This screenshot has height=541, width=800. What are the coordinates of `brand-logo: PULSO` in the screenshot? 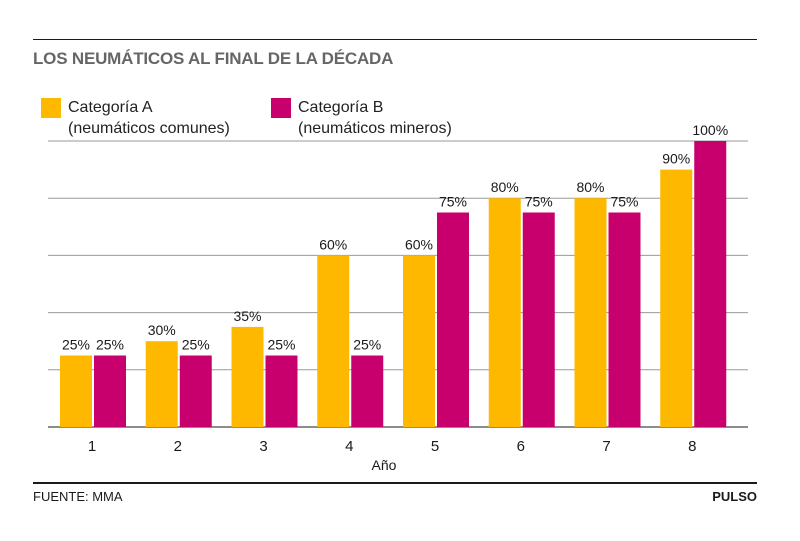 It's located at (734, 496).